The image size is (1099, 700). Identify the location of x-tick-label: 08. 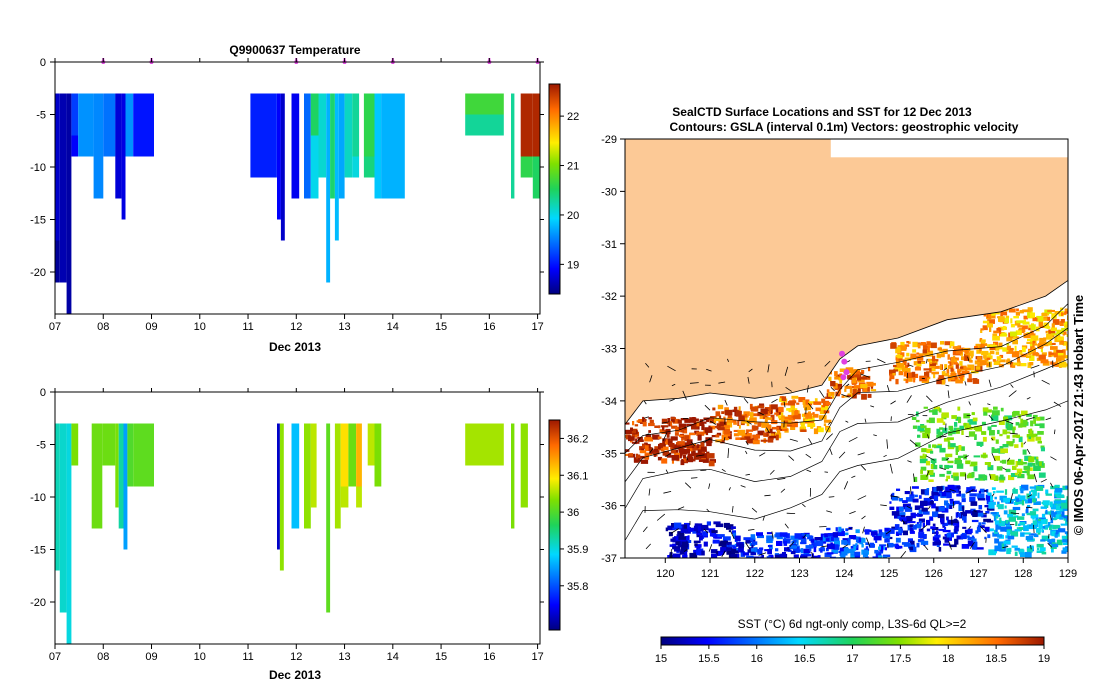
(103, 657).